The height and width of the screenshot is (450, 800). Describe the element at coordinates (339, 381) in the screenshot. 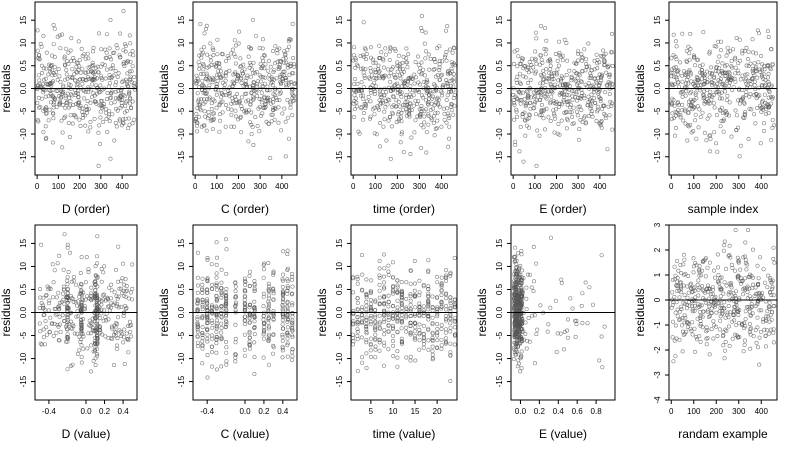

I see `y-tick-label: -15` at that location.